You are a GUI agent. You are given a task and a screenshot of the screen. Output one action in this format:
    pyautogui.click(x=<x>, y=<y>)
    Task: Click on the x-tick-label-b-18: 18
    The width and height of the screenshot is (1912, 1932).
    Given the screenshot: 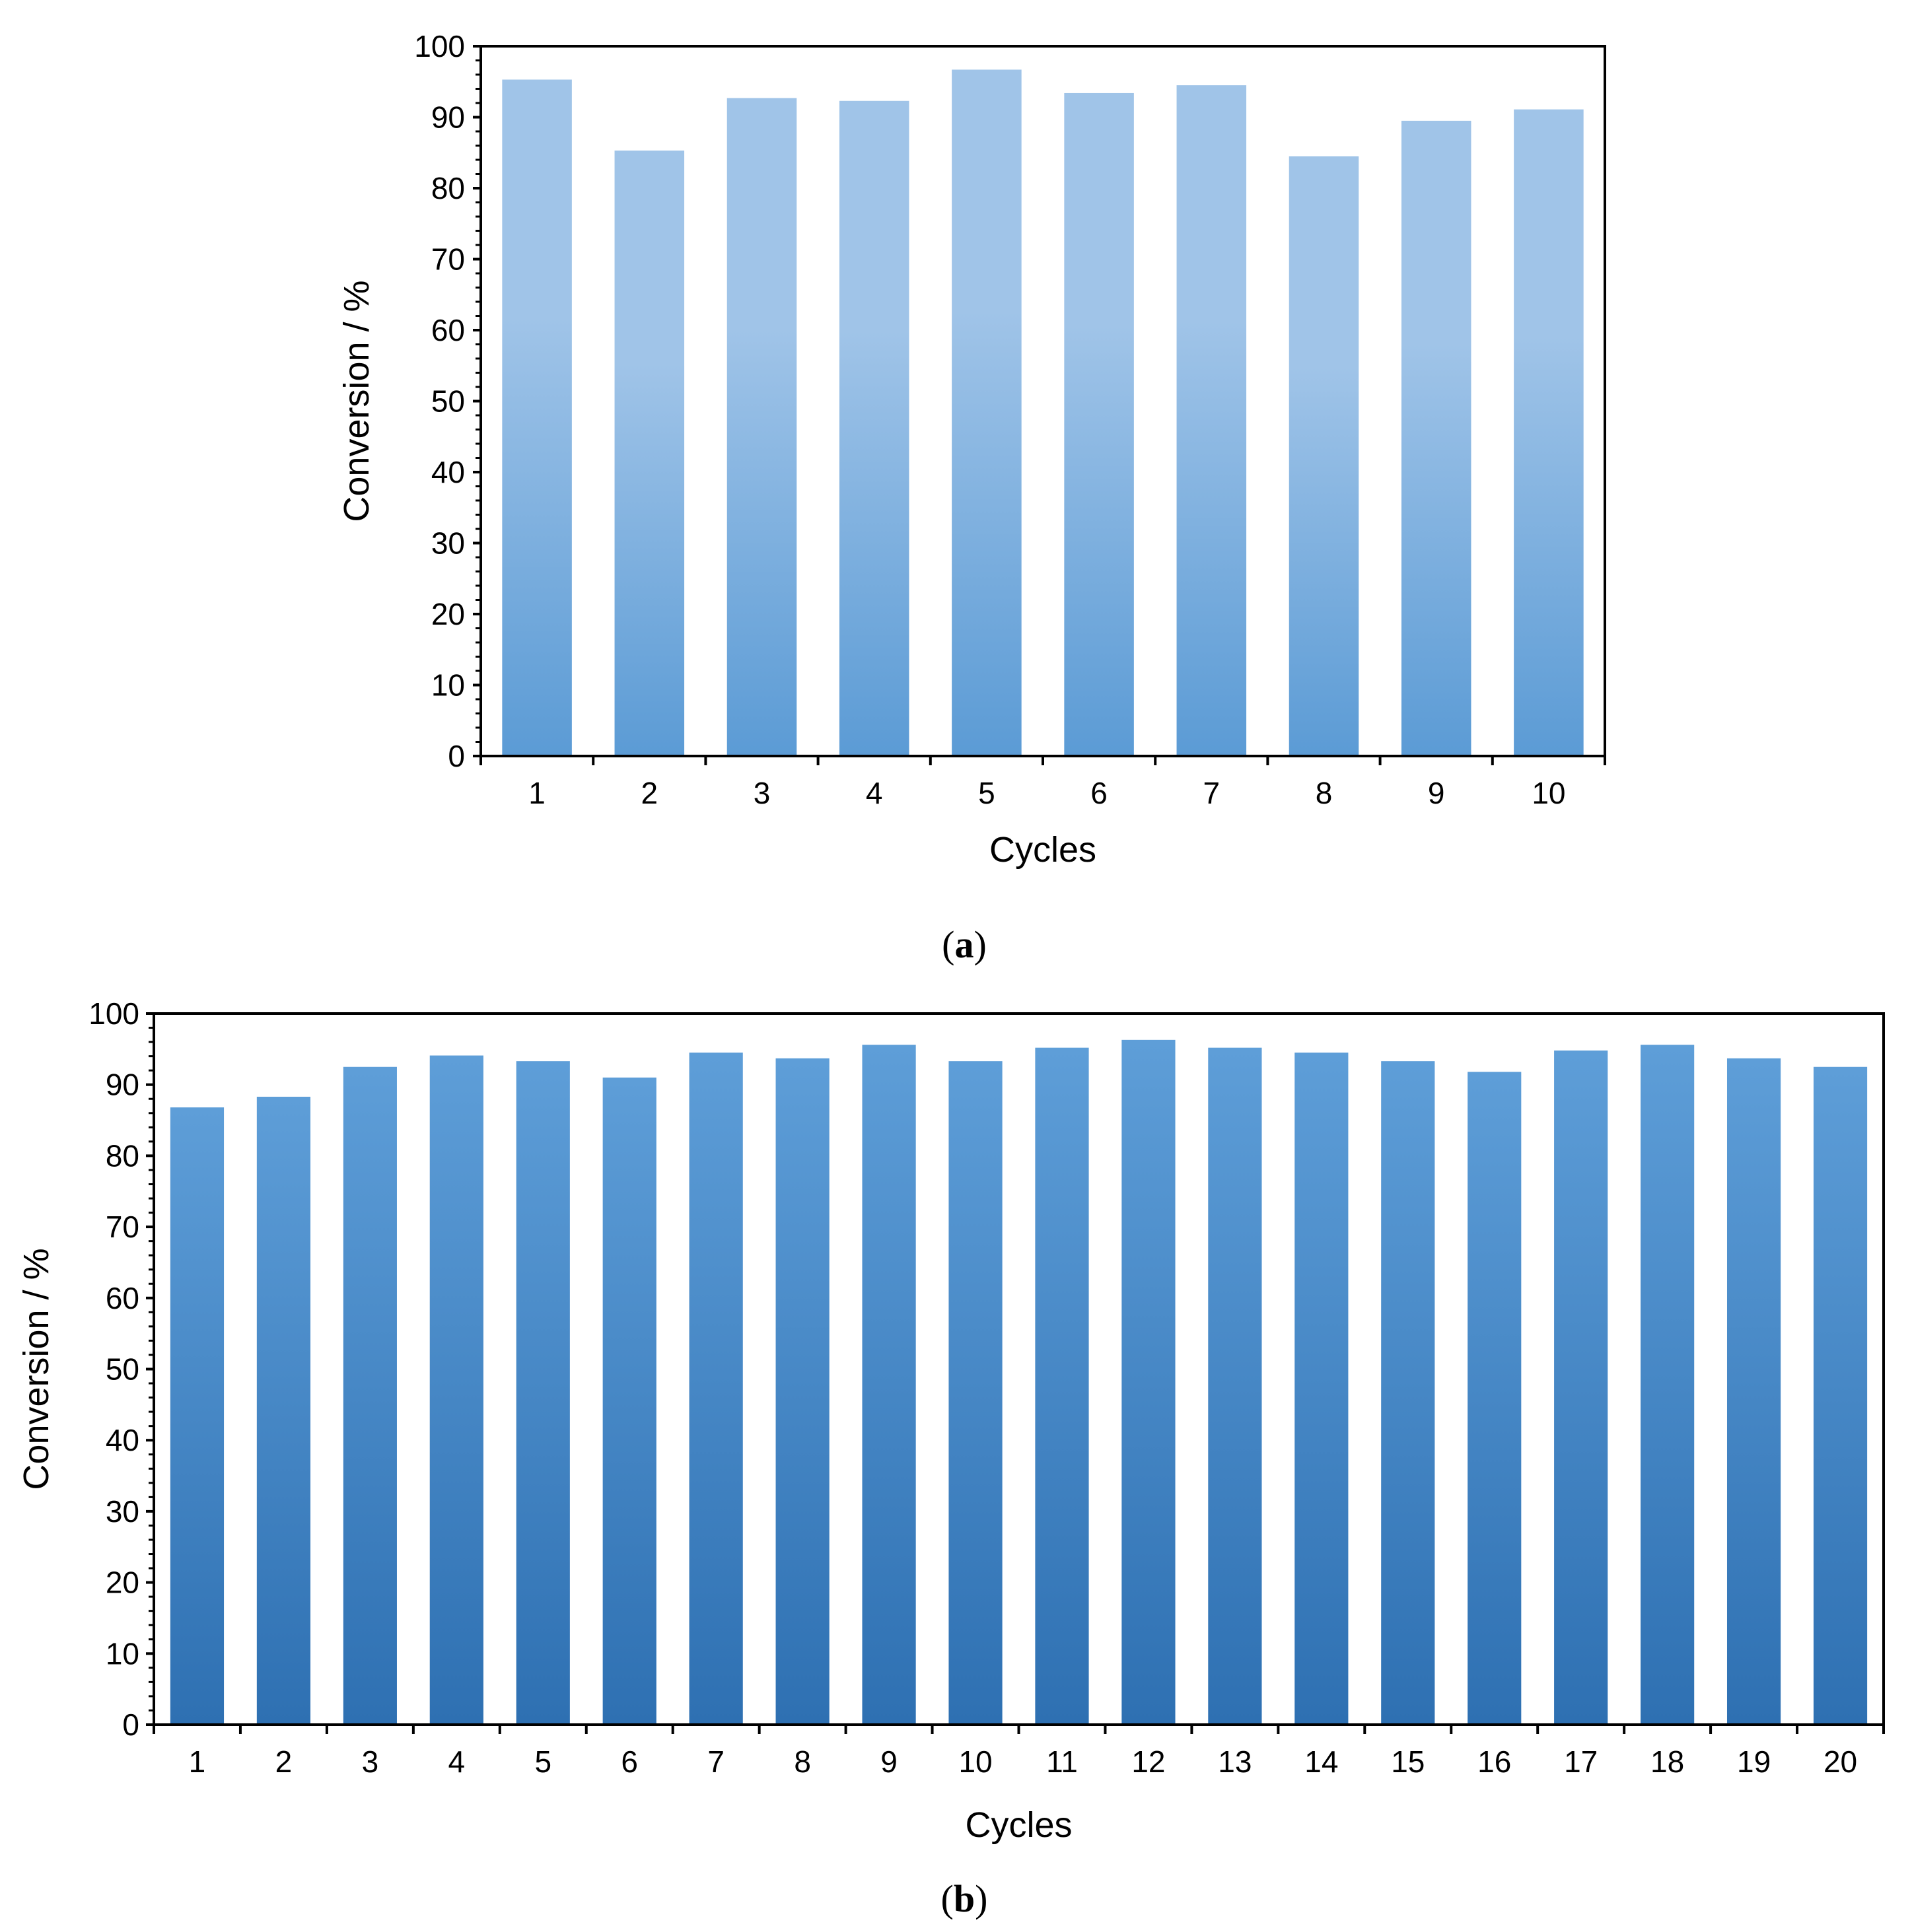 What is the action you would take?
    pyautogui.click(x=1667, y=1761)
    